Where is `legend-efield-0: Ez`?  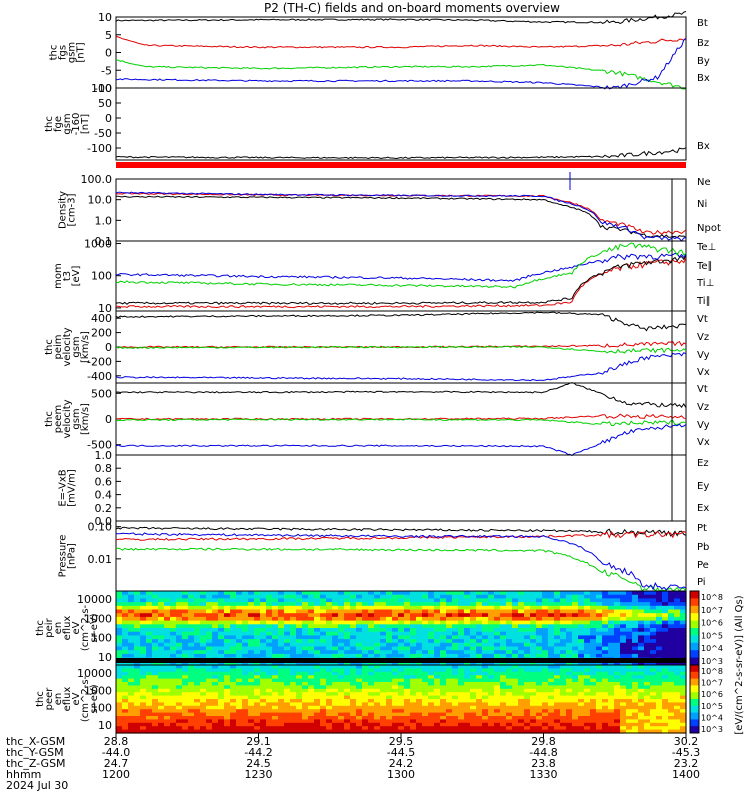 legend-efield-0: Ez is located at coordinates (703, 463).